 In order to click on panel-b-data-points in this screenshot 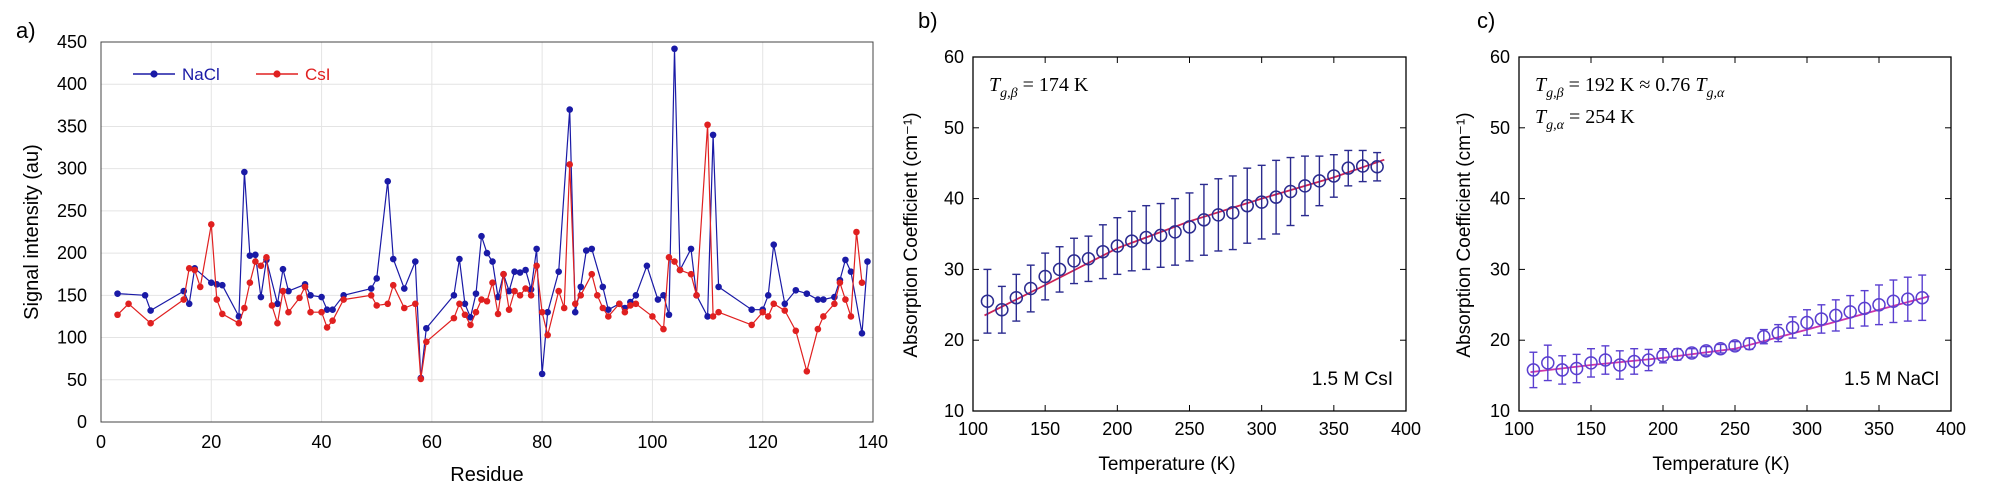, I will do `click(1182, 241)`.